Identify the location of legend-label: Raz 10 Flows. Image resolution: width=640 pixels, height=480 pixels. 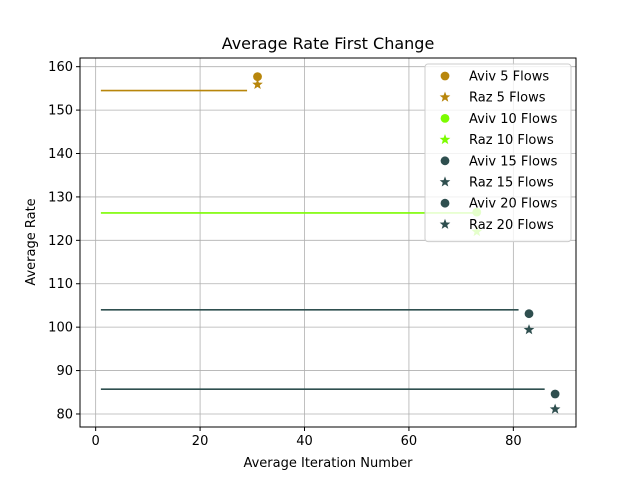
(511, 140).